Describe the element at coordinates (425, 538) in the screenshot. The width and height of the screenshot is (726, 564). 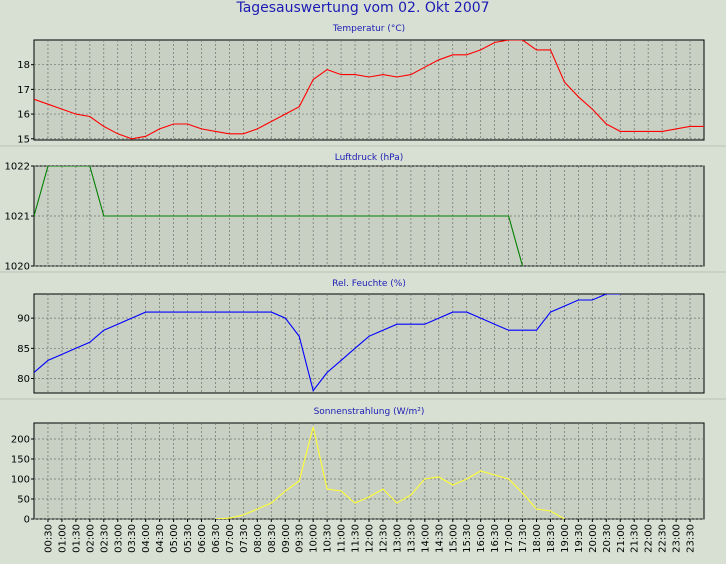
I see `x-tick-label: 14:00` at that location.